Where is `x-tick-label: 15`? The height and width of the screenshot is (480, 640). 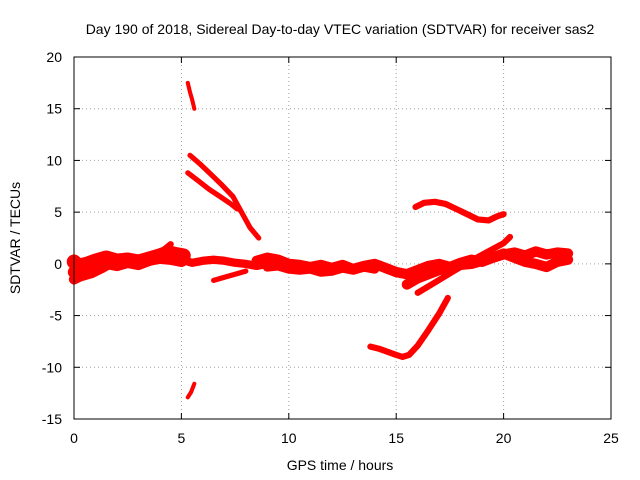
x-tick-label: 15 is located at coordinates (396, 438).